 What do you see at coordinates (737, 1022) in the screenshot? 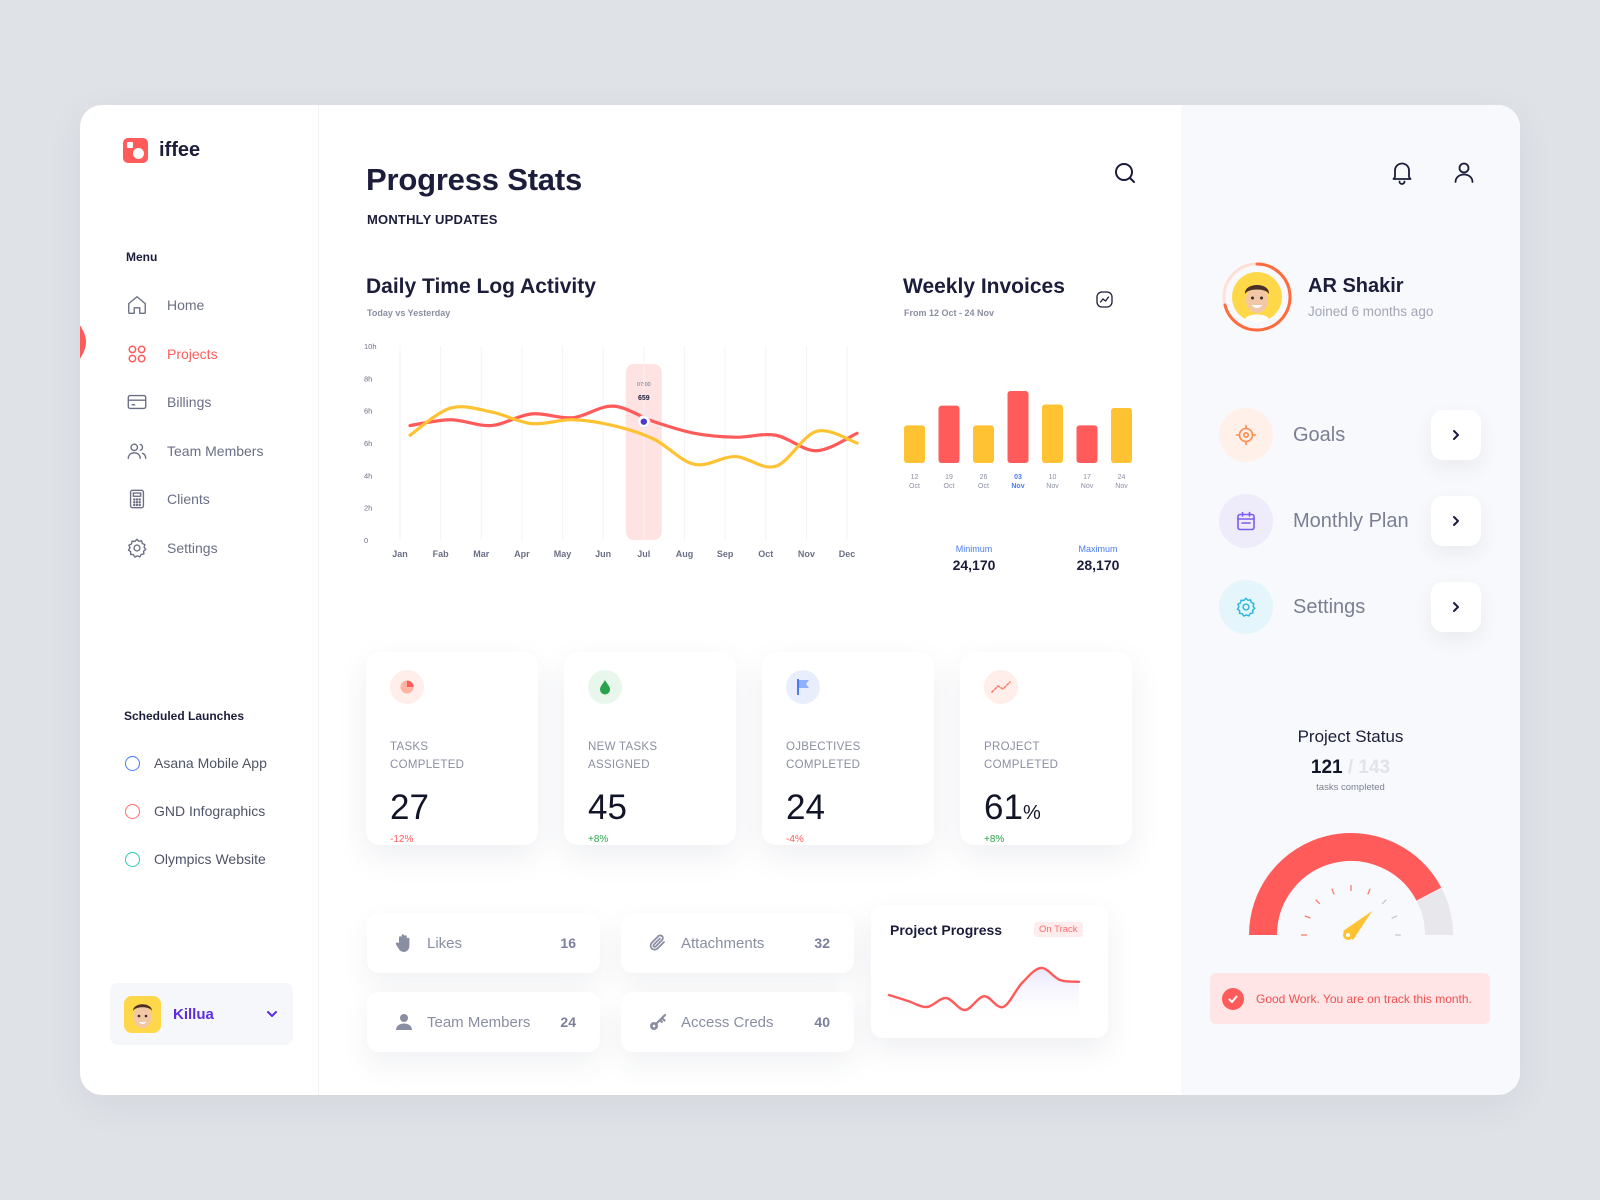
I see `access-creds-card: Access Creds 40` at bounding box center [737, 1022].